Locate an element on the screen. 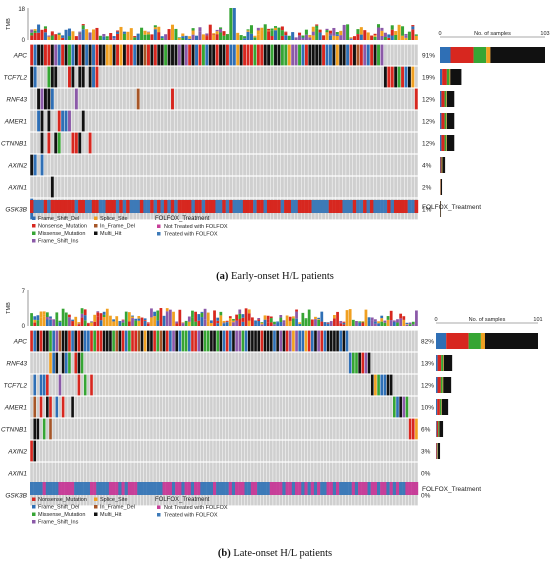 This screenshot has width=550, height=566. gene-percent-0-GSK3B: 1% is located at coordinates (427, 210).